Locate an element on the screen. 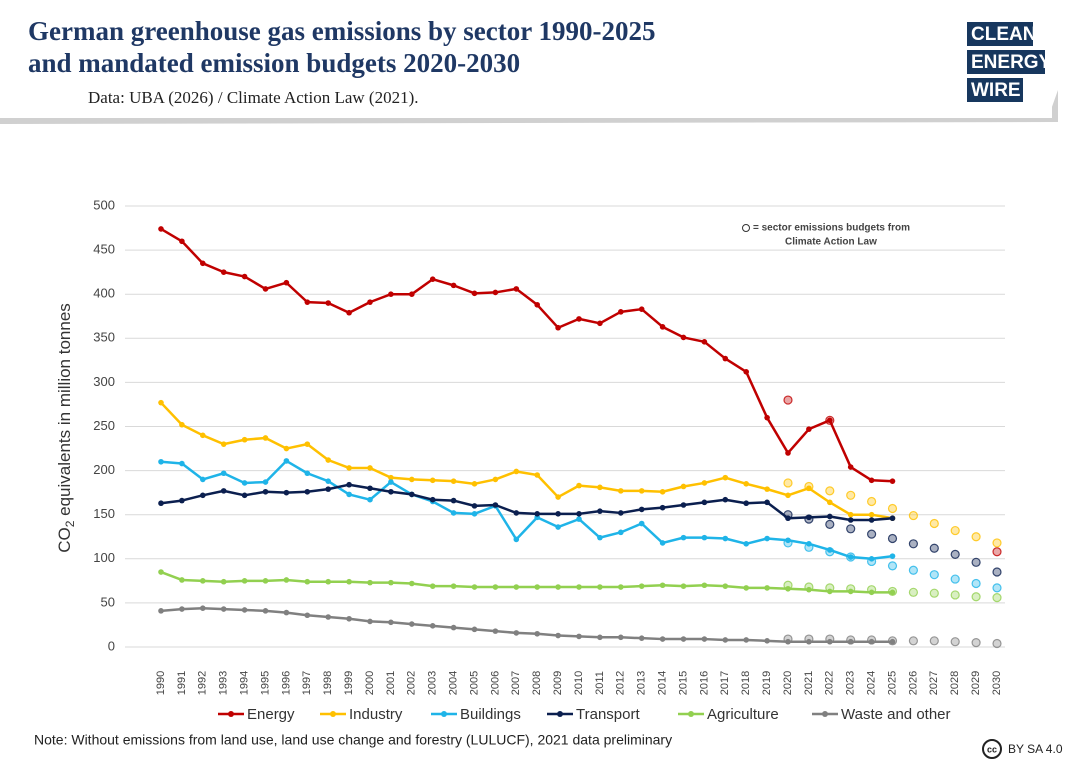 The image size is (1080, 769). x-tick-label: 2001 is located at coordinates (391, 683).